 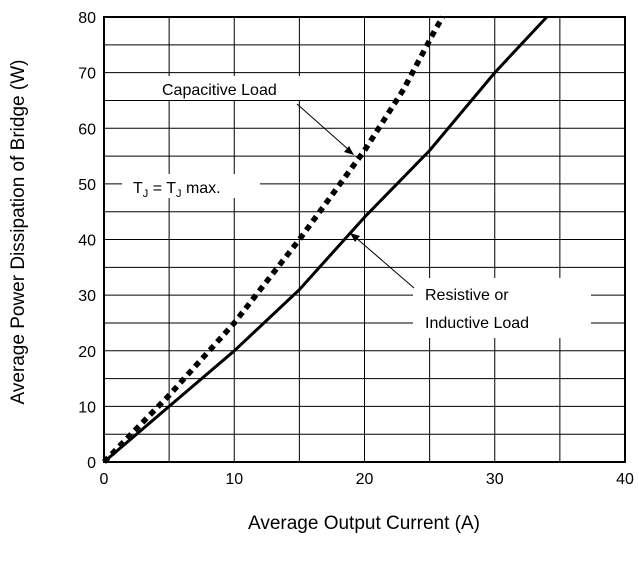 I want to click on y-tick-label: 30, so click(x=87, y=296).